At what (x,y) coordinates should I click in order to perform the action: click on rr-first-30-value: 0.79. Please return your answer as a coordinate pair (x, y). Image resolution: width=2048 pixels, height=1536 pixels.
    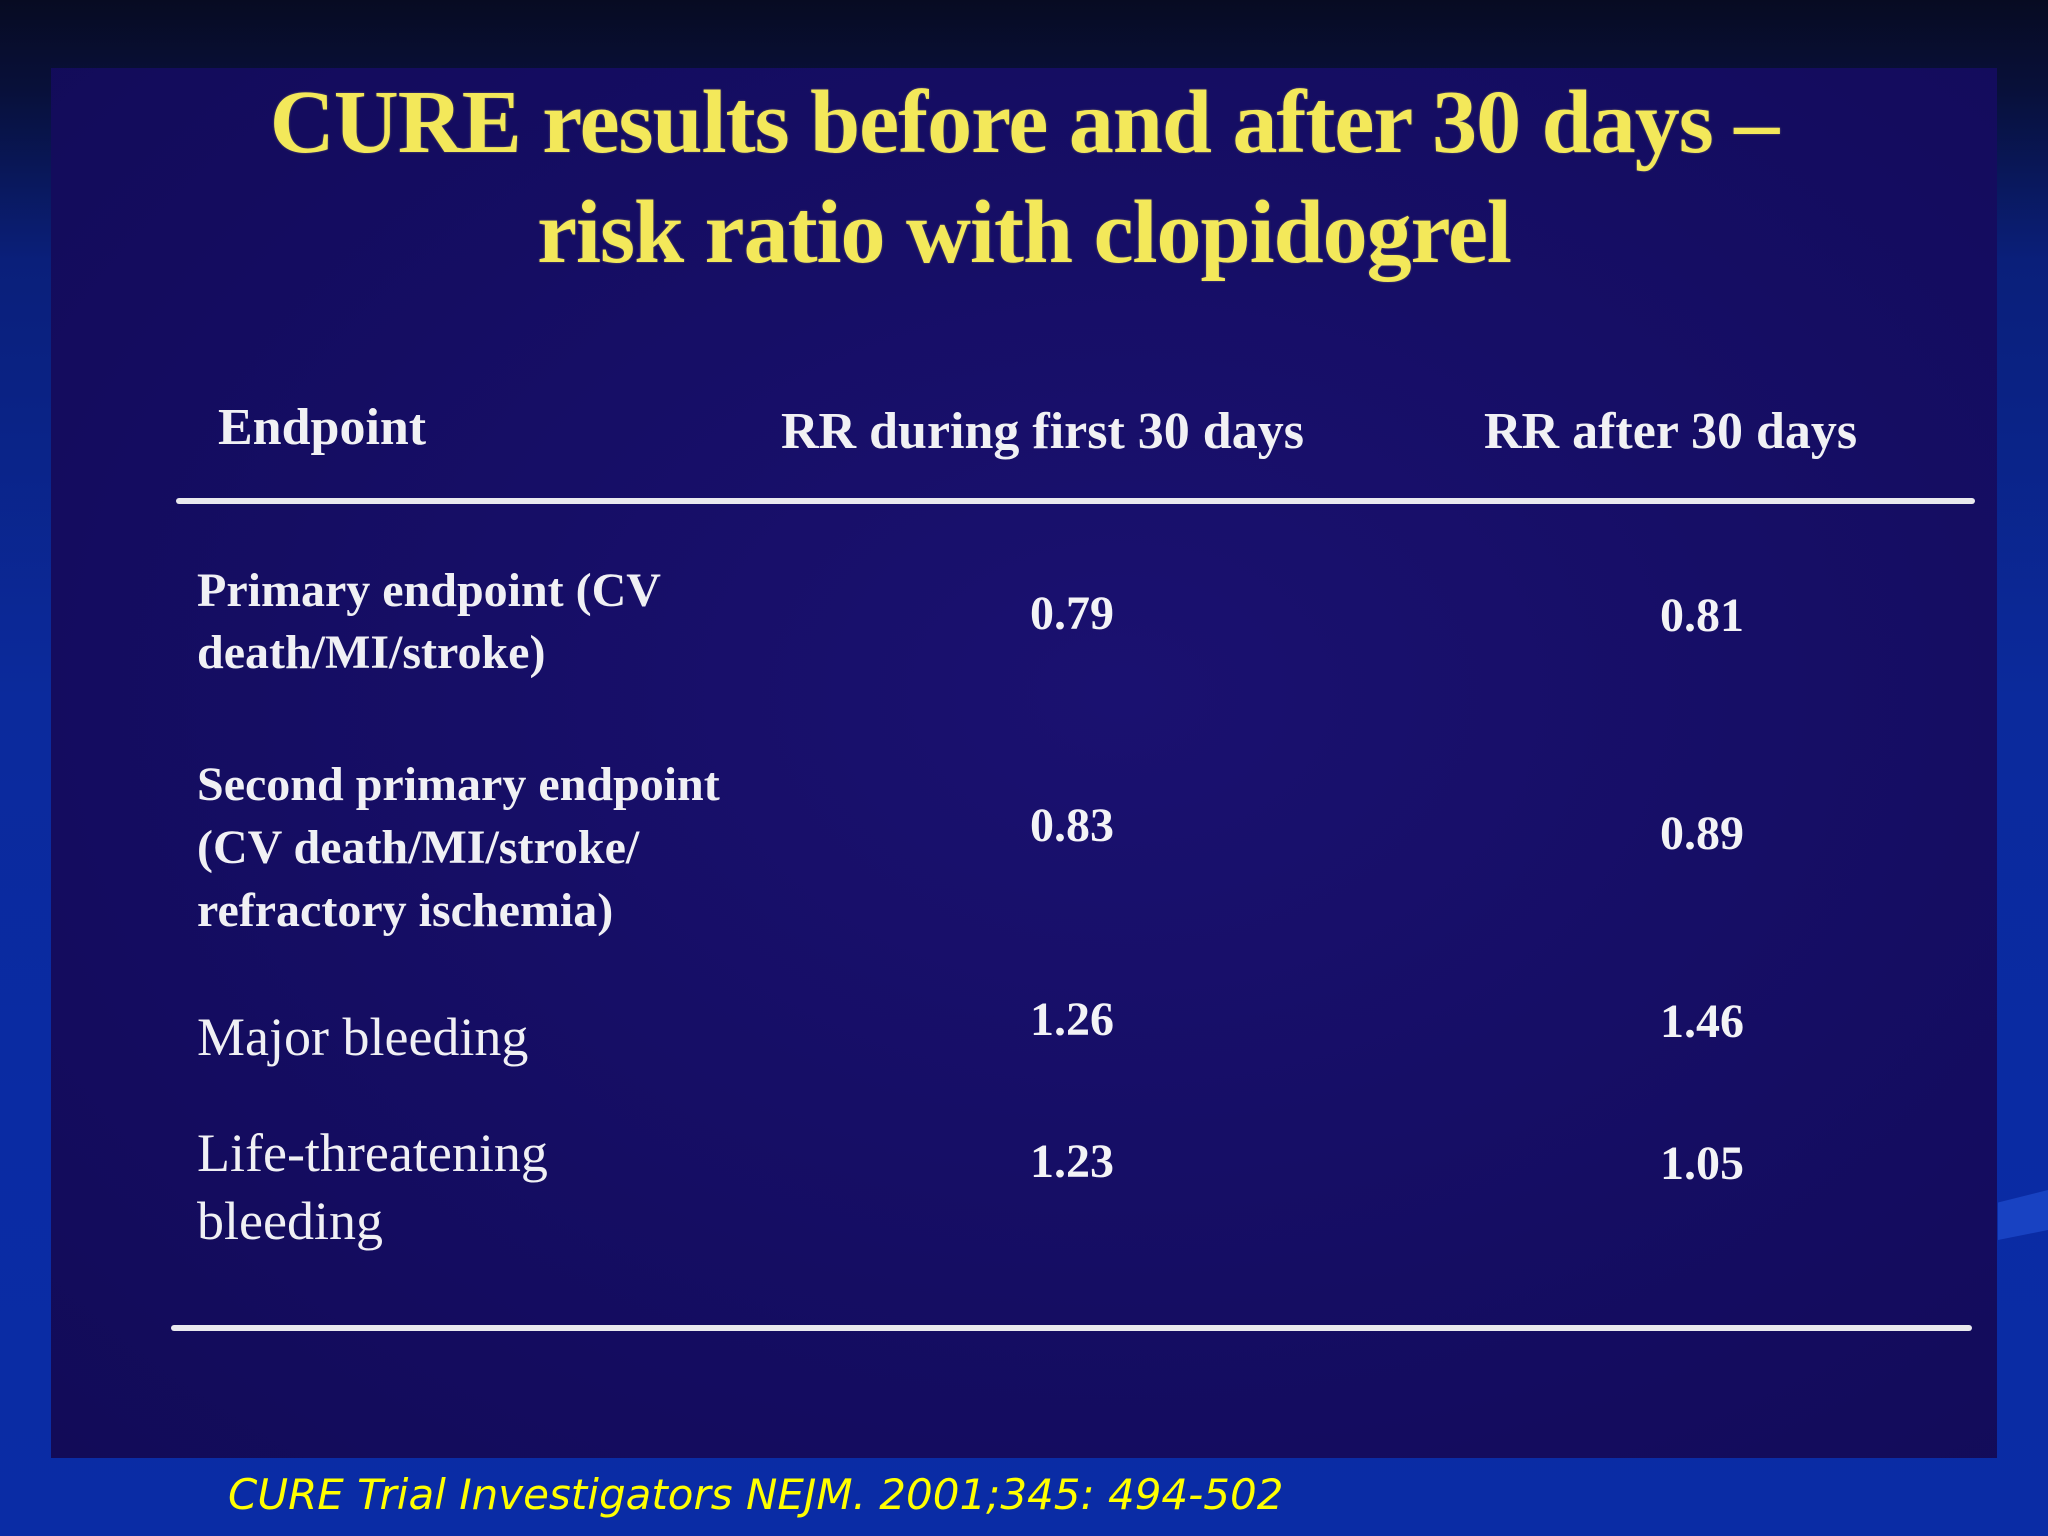
    Looking at the image, I should click on (1072, 613).